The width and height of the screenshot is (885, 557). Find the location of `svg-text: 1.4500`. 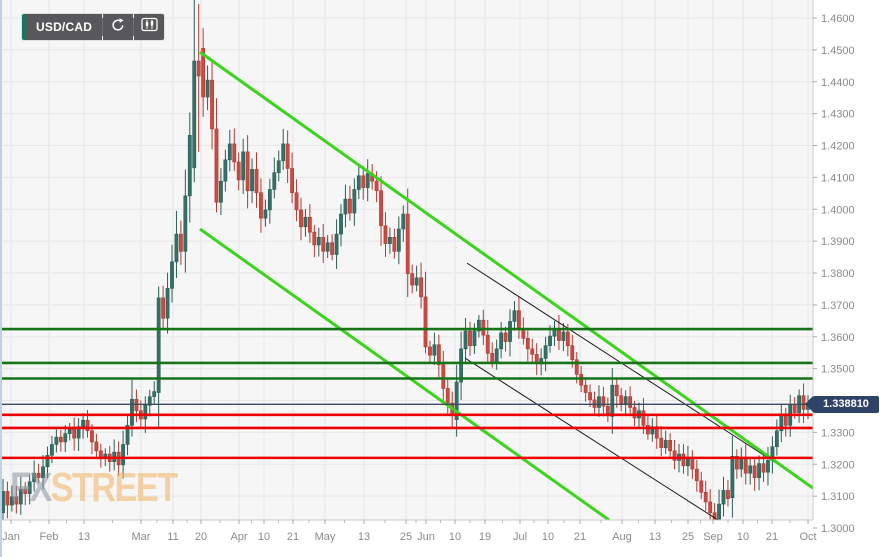

svg-text: 1.4500 is located at coordinates (838, 51).